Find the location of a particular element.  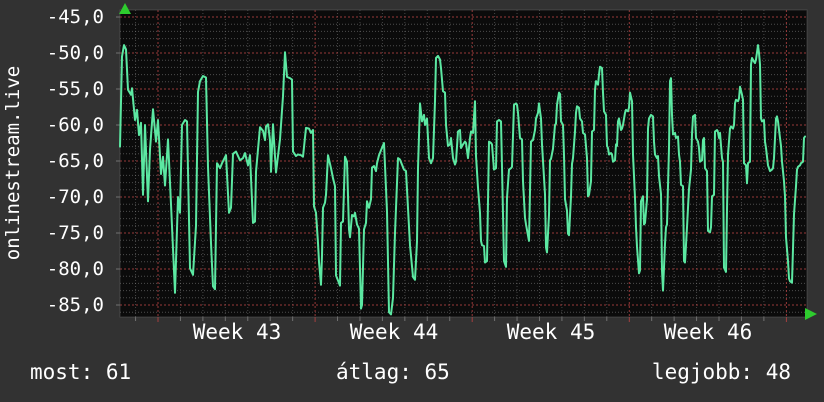

y-axis-tick-label: -50,0 is located at coordinates (75, 53).